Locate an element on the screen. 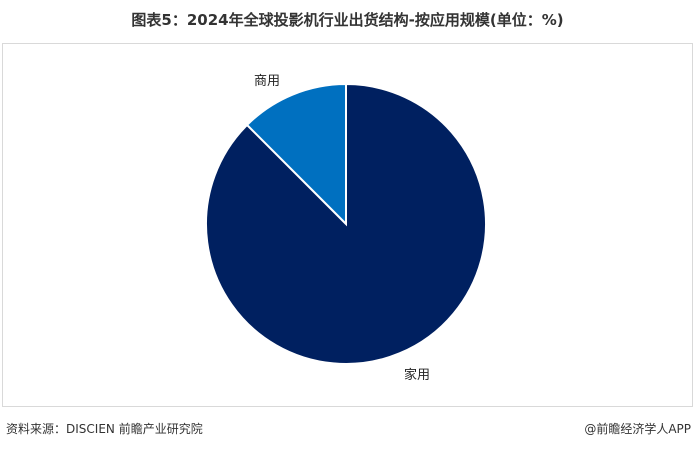 This screenshot has height=449, width=695. label-commercial: 商用 is located at coordinates (267, 81).